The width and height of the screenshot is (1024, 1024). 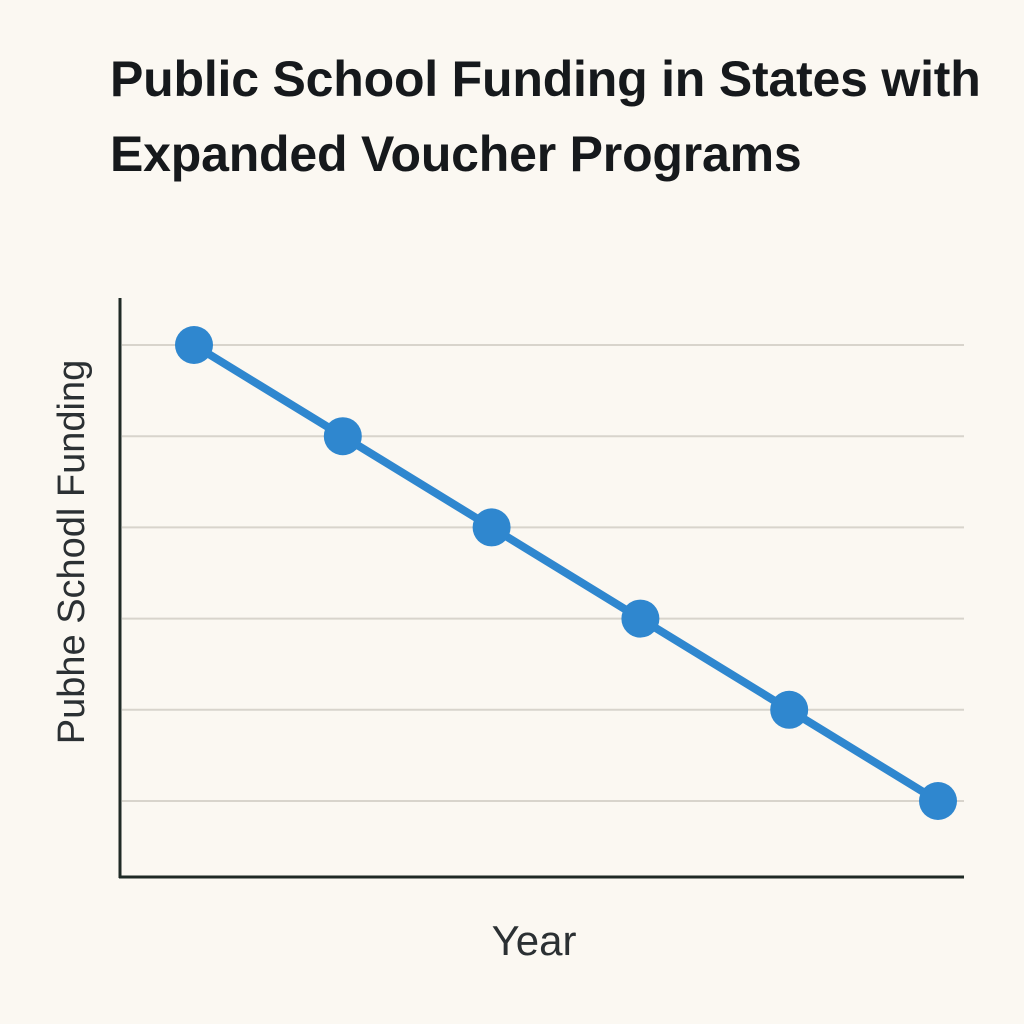 What do you see at coordinates (72, 552) in the screenshot?
I see `y-axis-label: Pubhe Schodl Funding` at bounding box center [72, 552].